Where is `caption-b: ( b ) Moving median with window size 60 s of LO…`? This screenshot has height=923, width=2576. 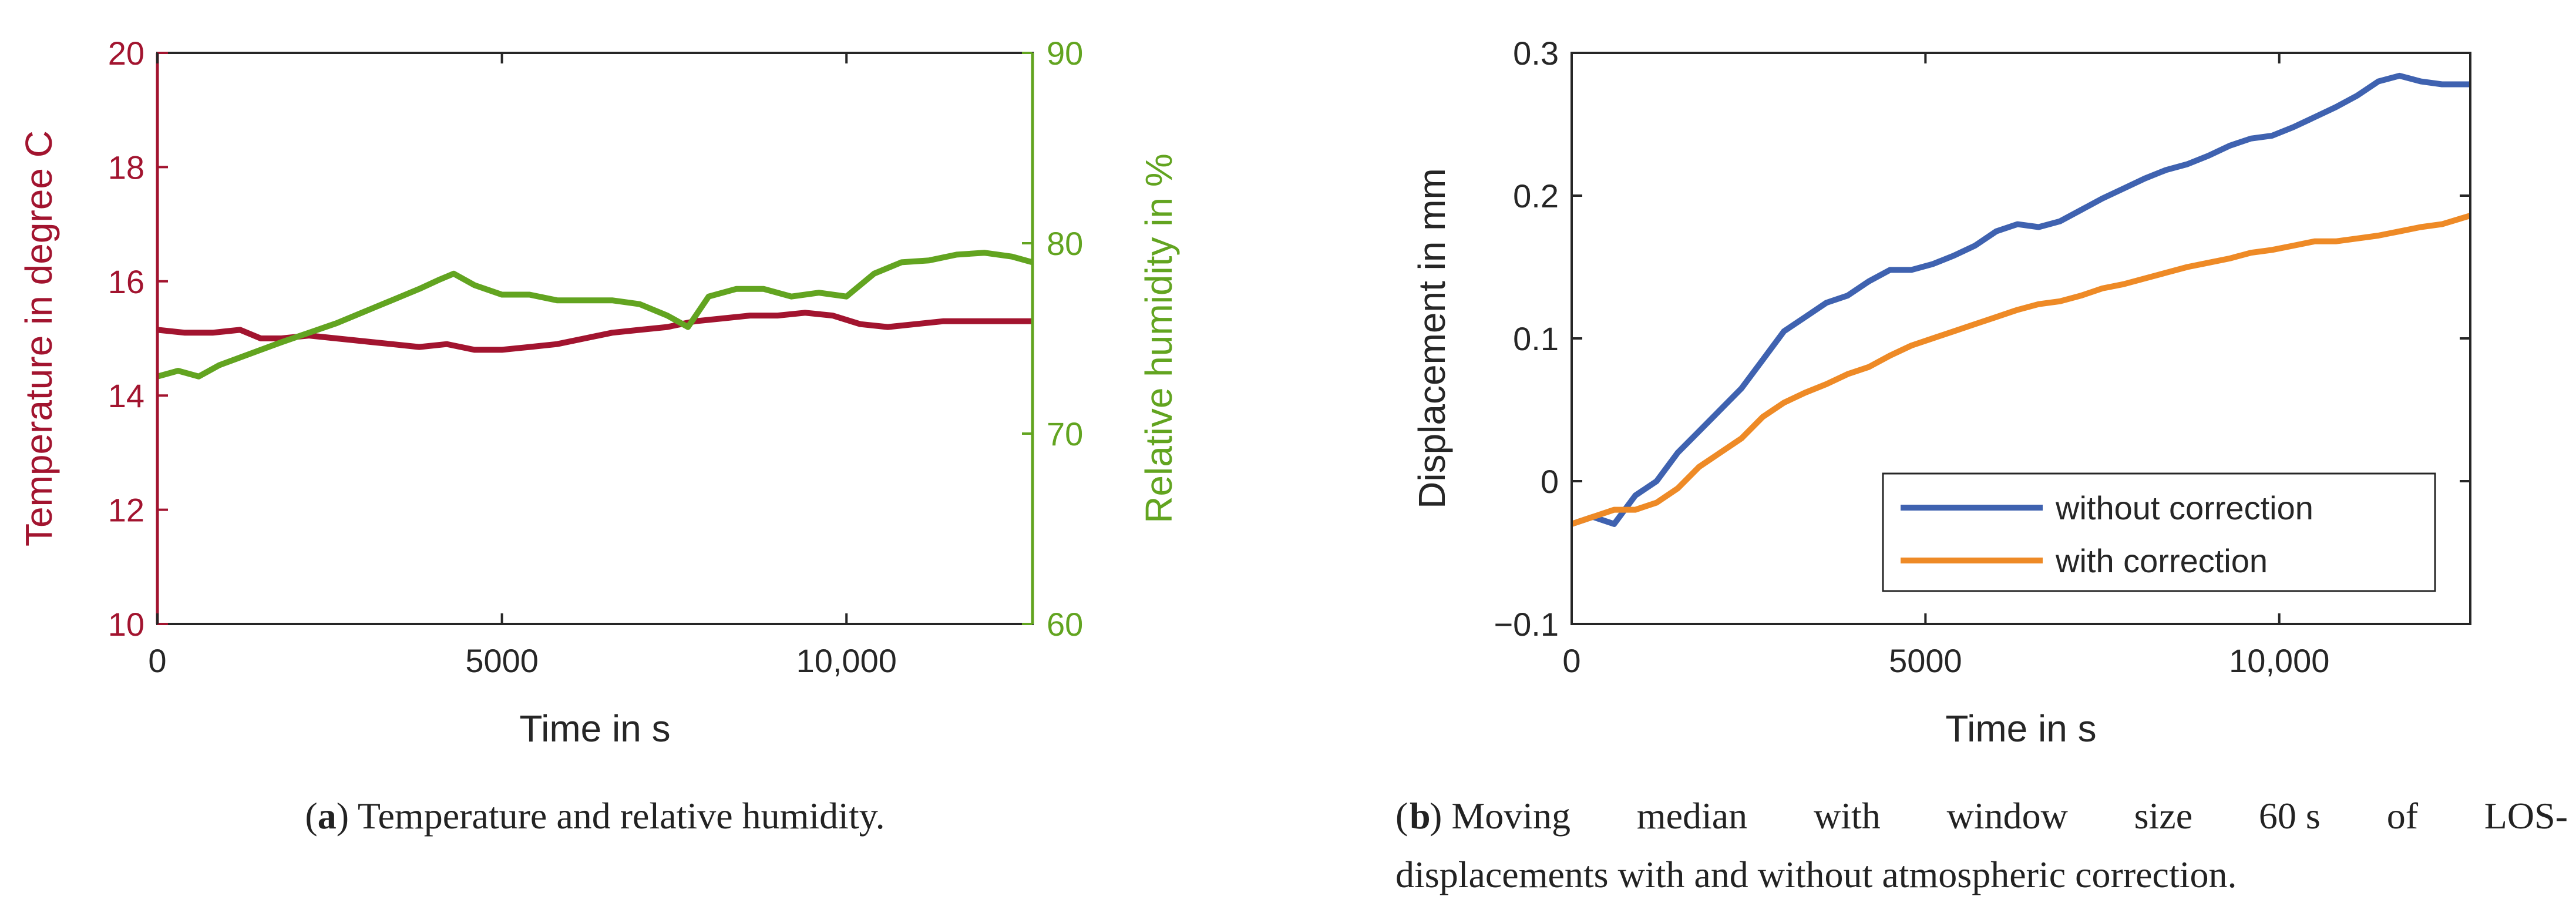 caption-b: ( b ) Moving median with window size 60 s of LO… is located at coordinates (1981, 845).